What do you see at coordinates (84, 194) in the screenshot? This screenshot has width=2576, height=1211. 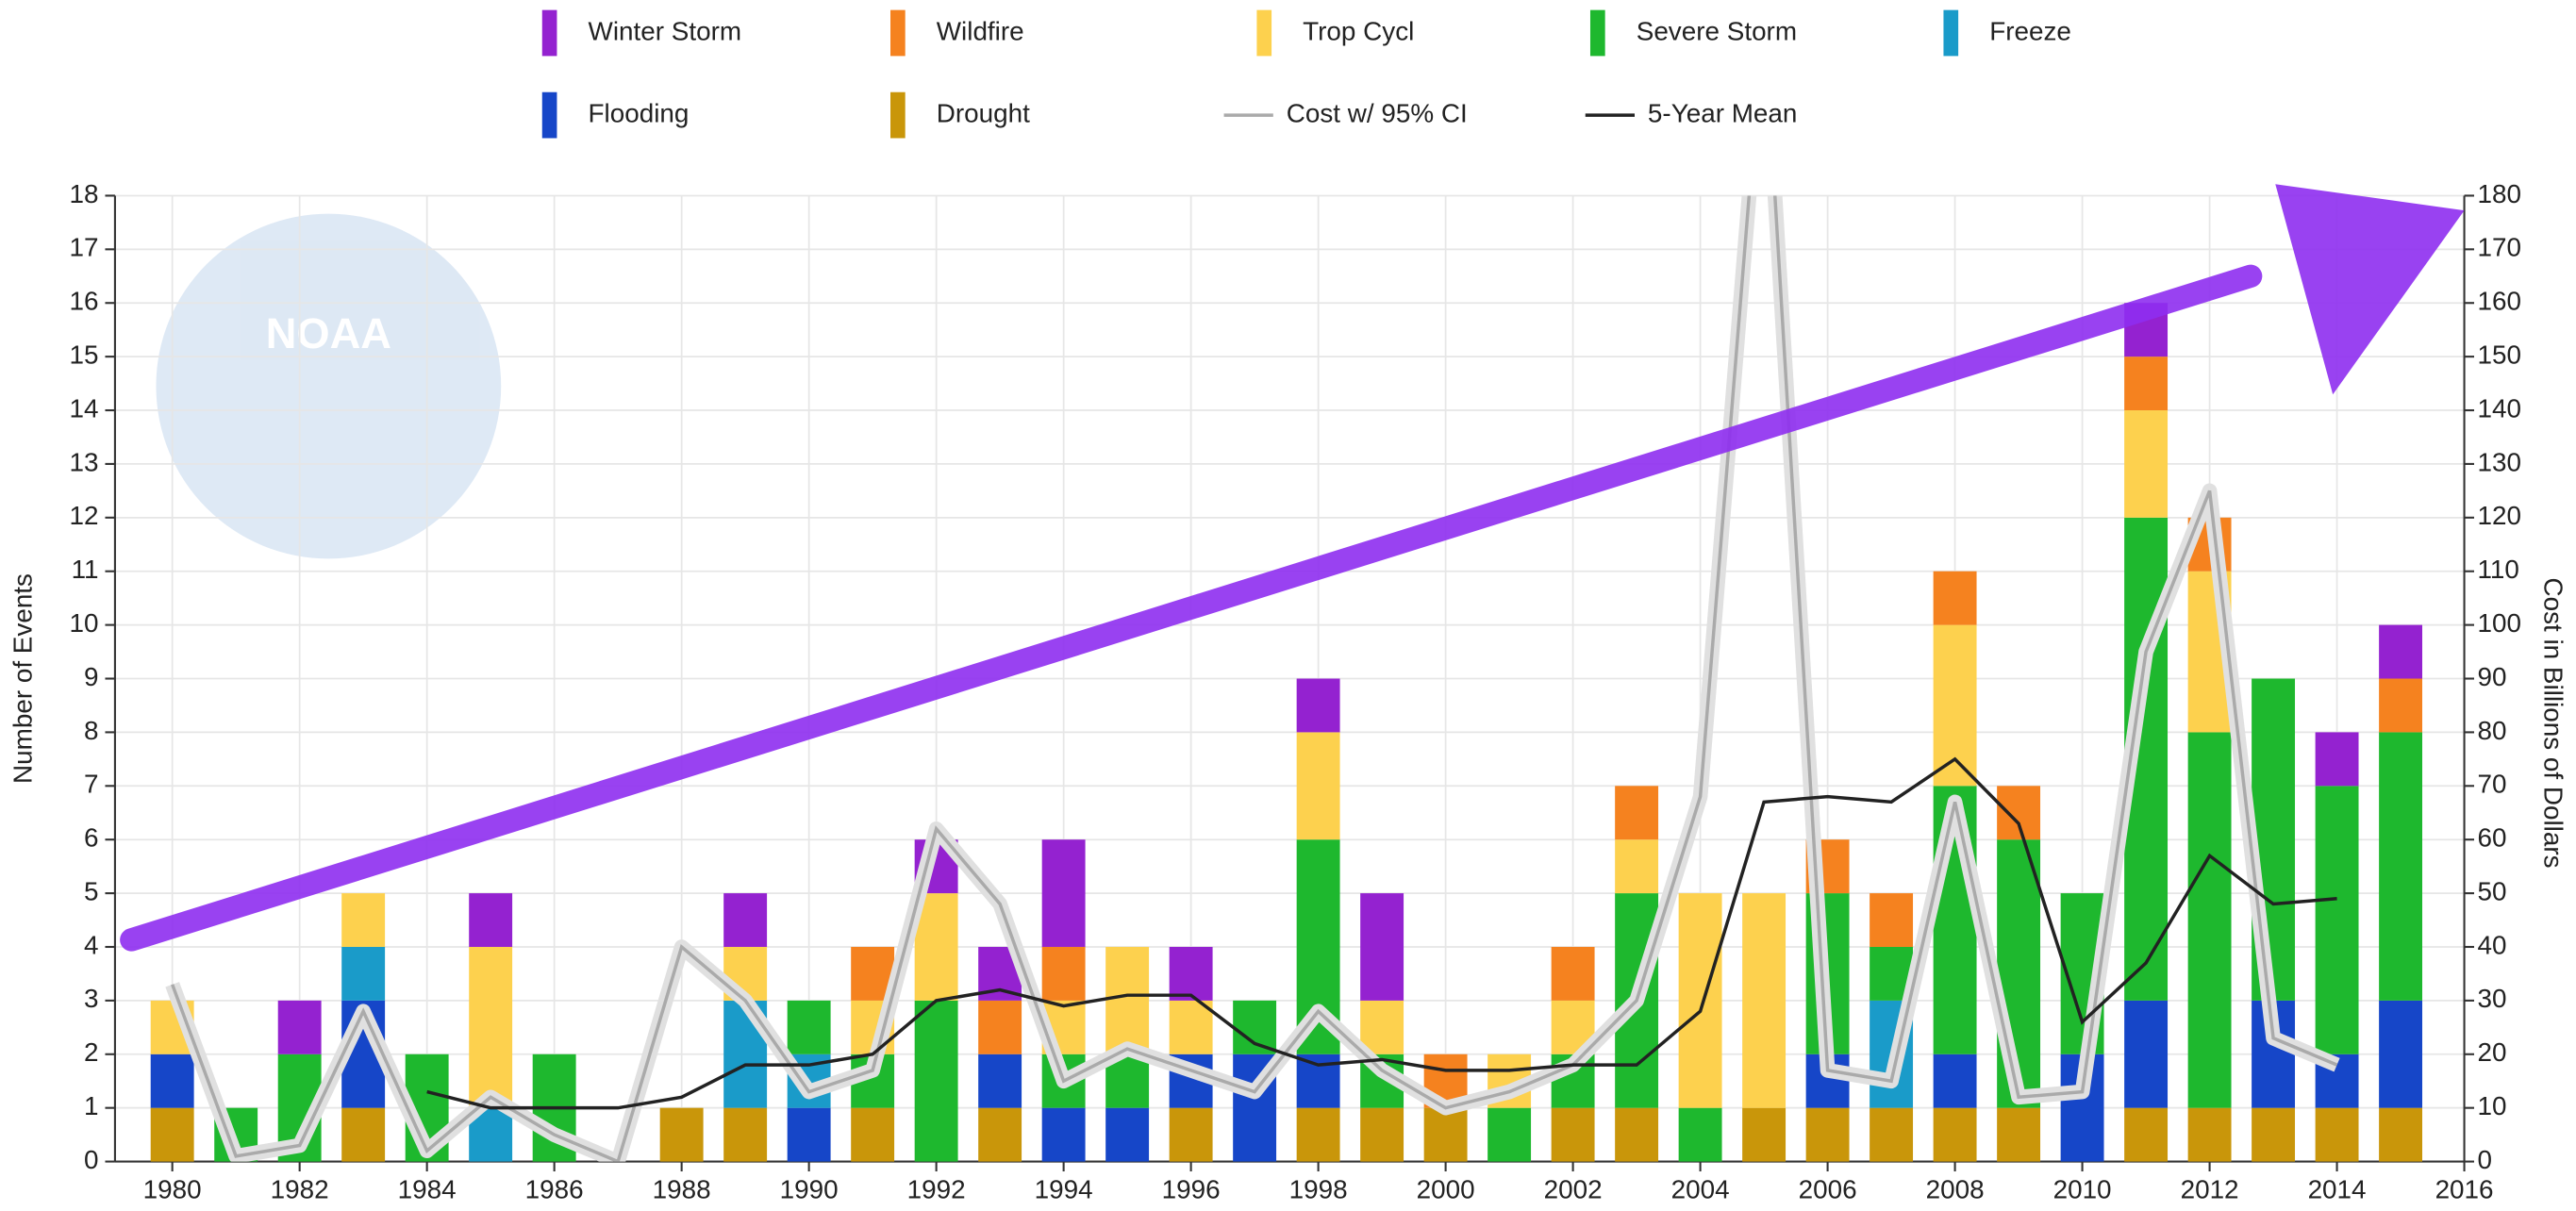 I see `y-tick-label: 18` at bounding box center [84, 194].